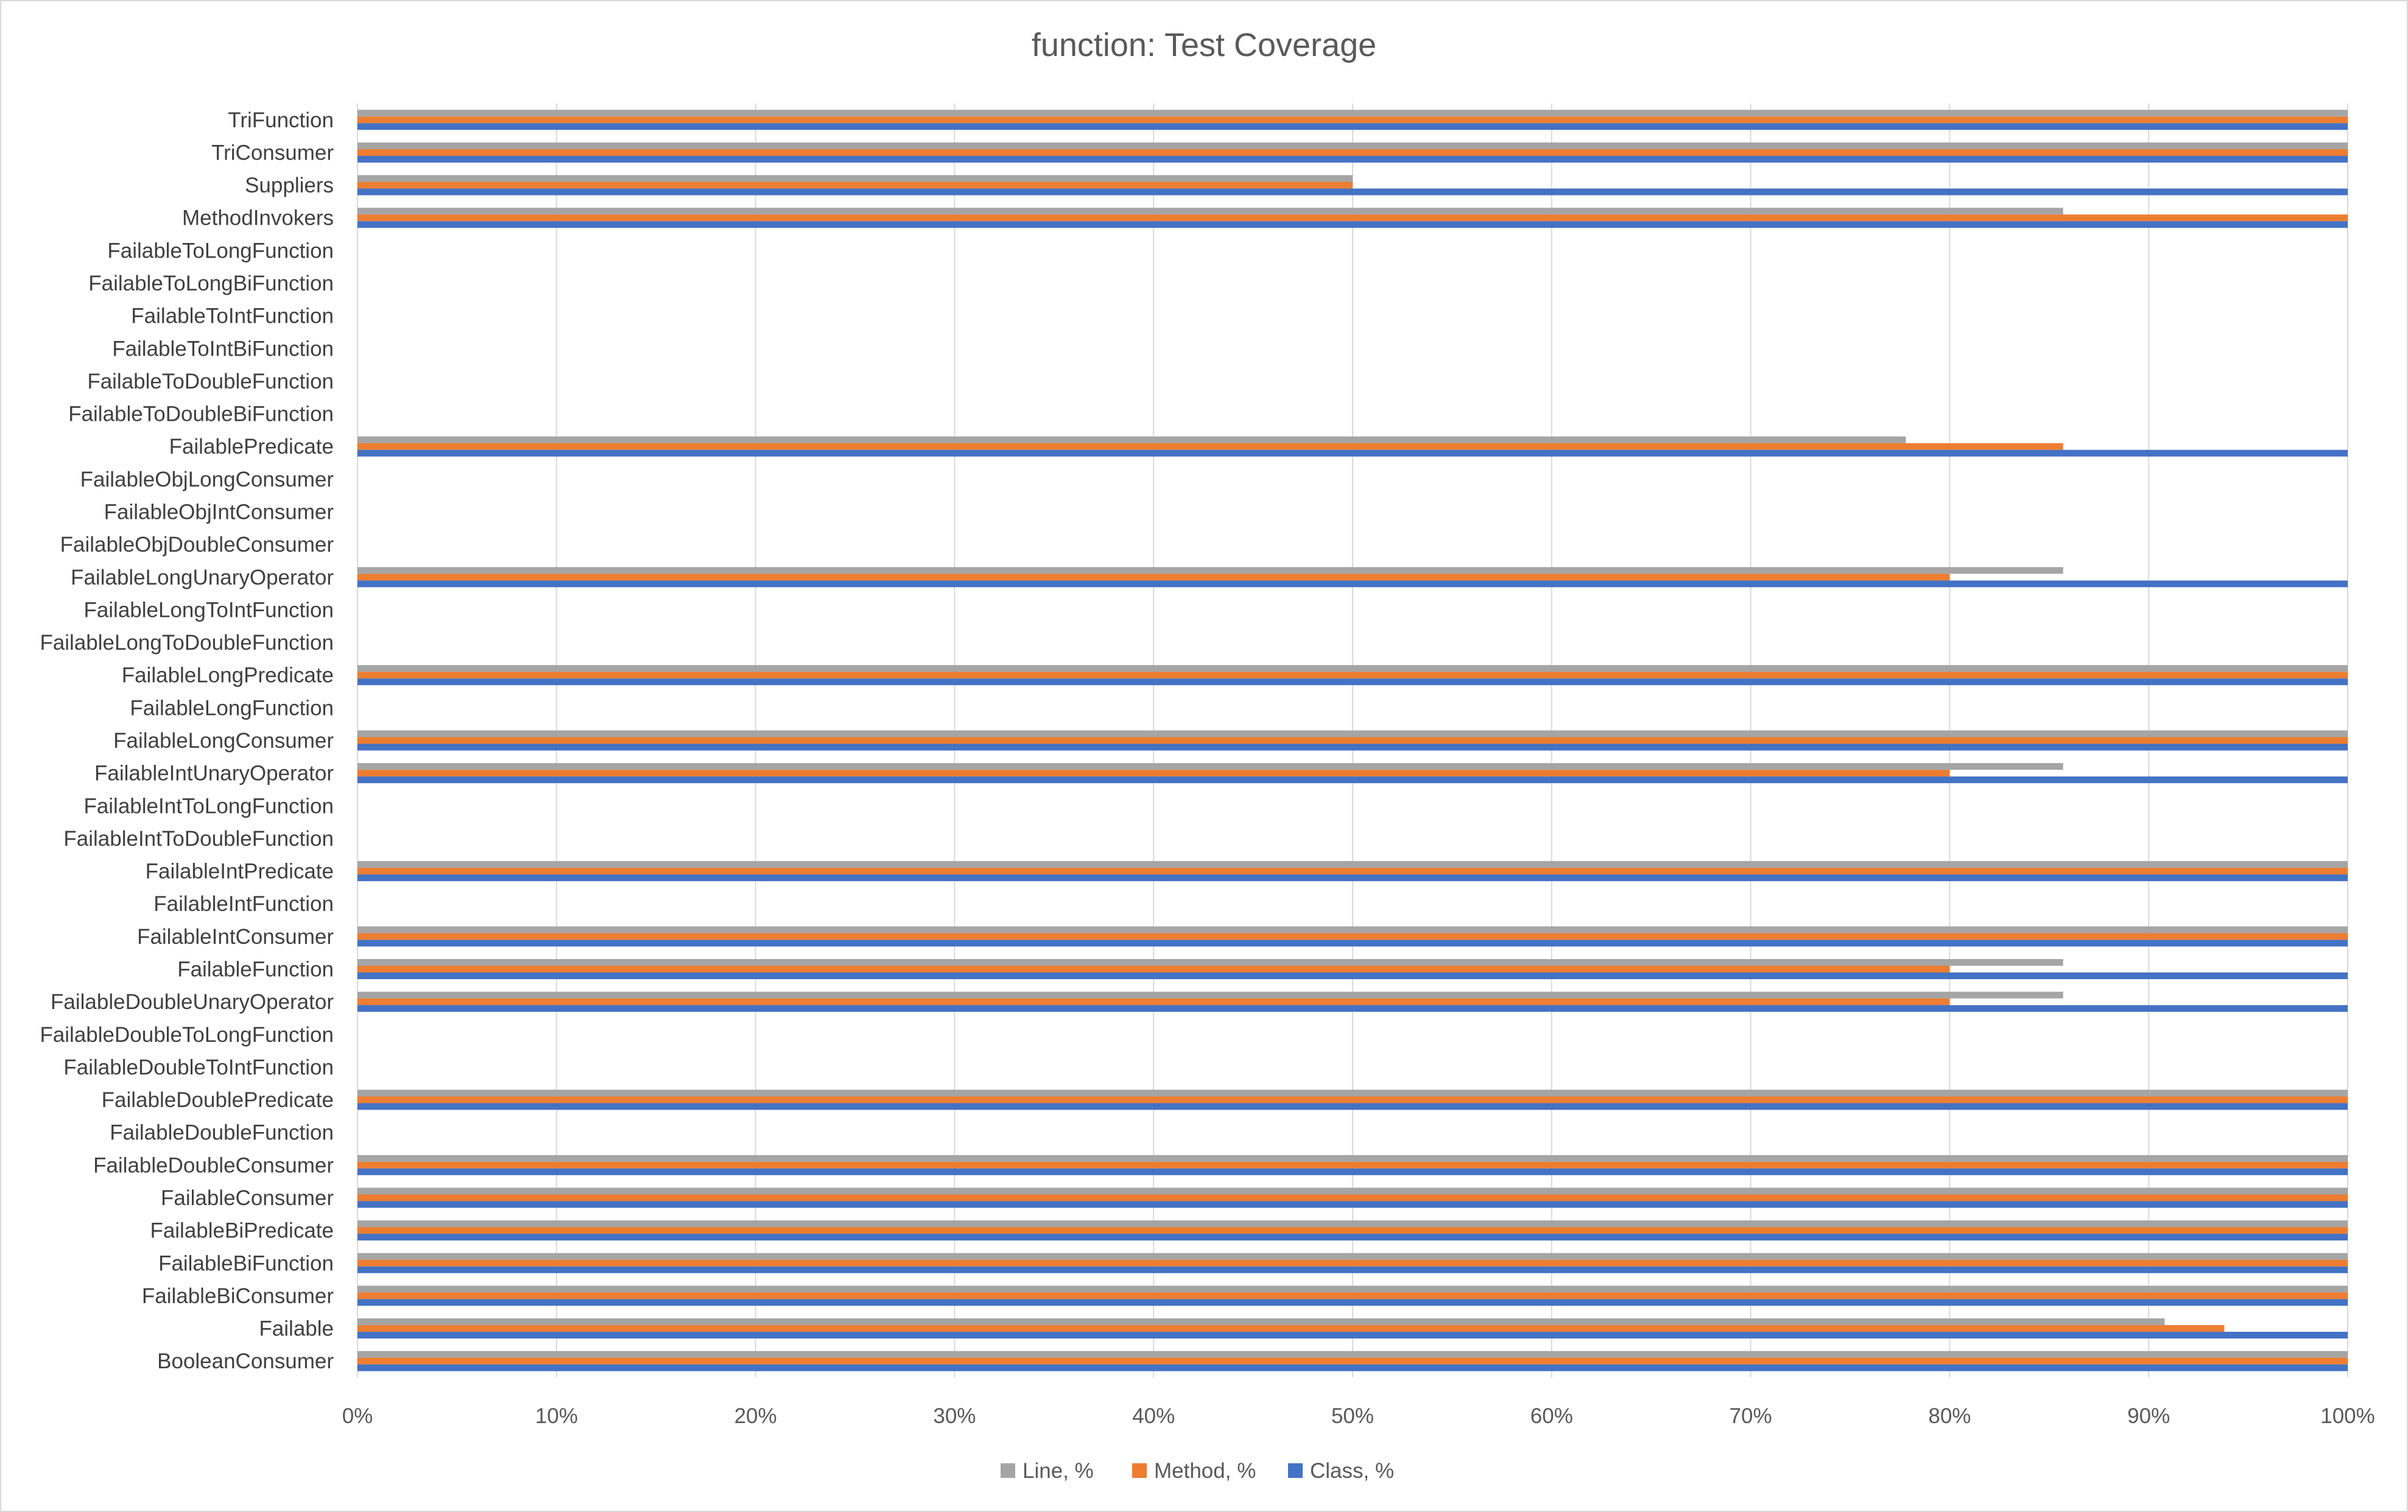 This screenshot has height=1512, width=2408. I want to click on category-label: FailableToDoubleFunction, so click(210, 382).